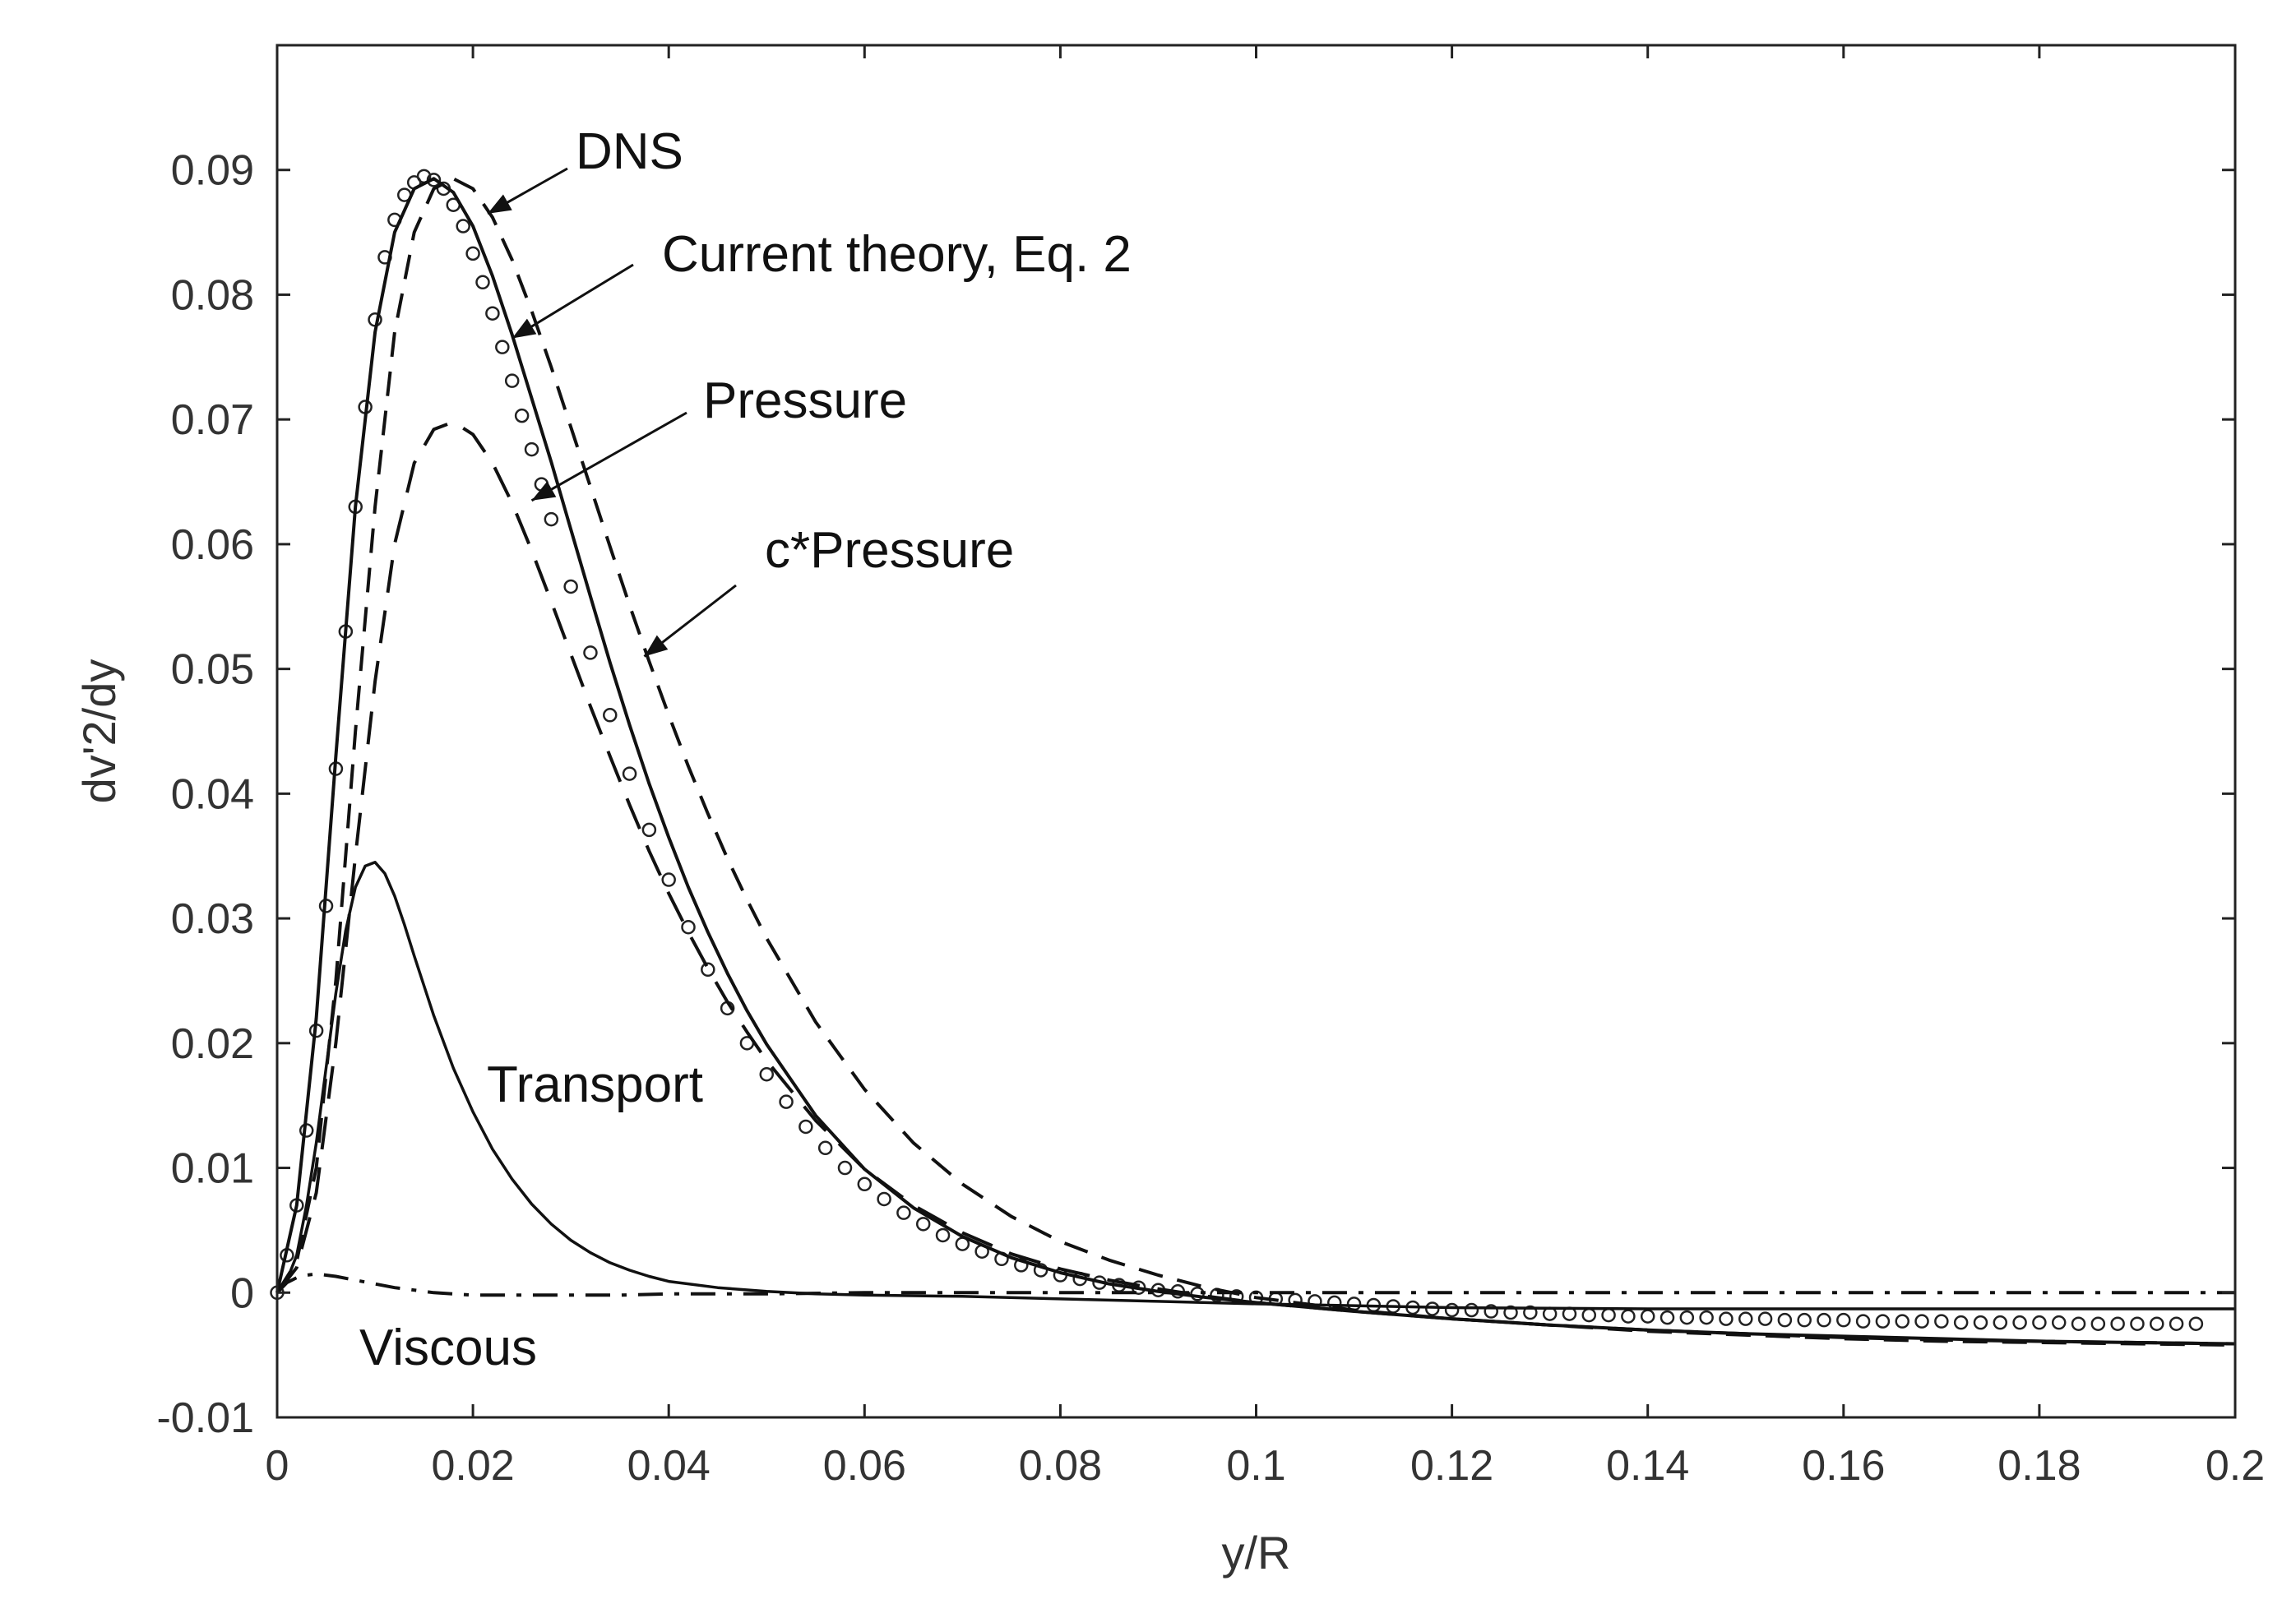 The height and width of the screenshot is (1604, 2296). What do you see at coordinates (889, 550) in the screenshot?
I see `annotation-c-pressure: c*Pressure` at bounding box center [889, 550].